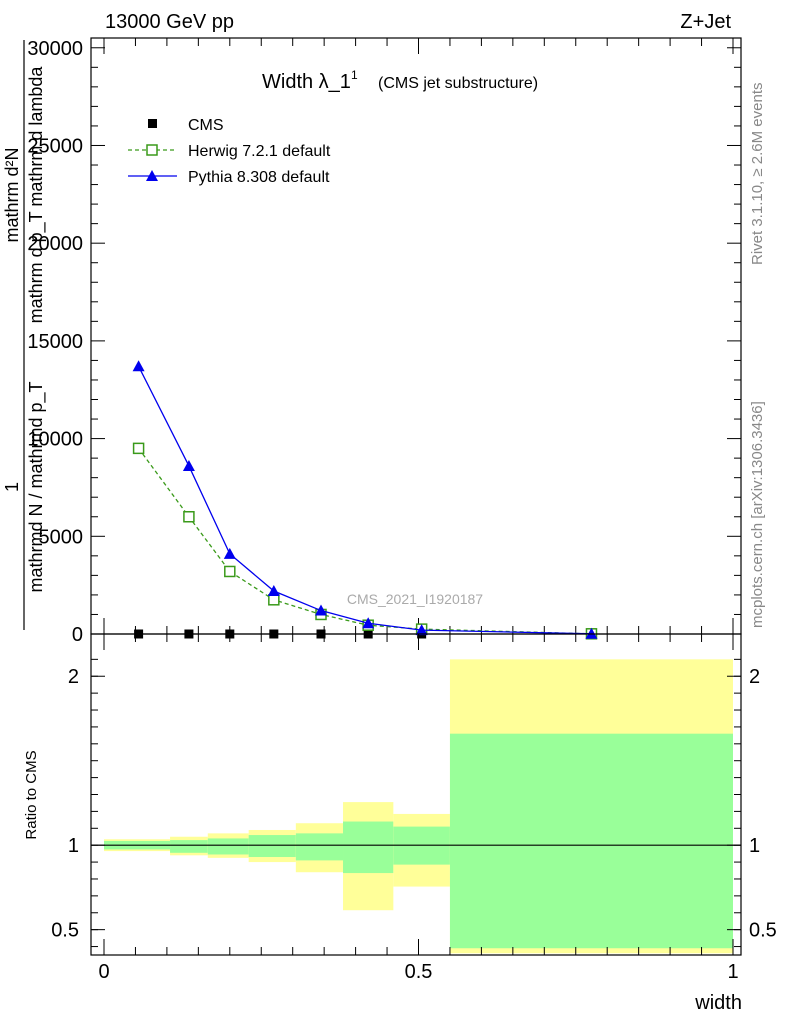  Describe the element at coordinates (73, 846) in the screenshot. I see `ratio-ytick-label: 1` at that location.